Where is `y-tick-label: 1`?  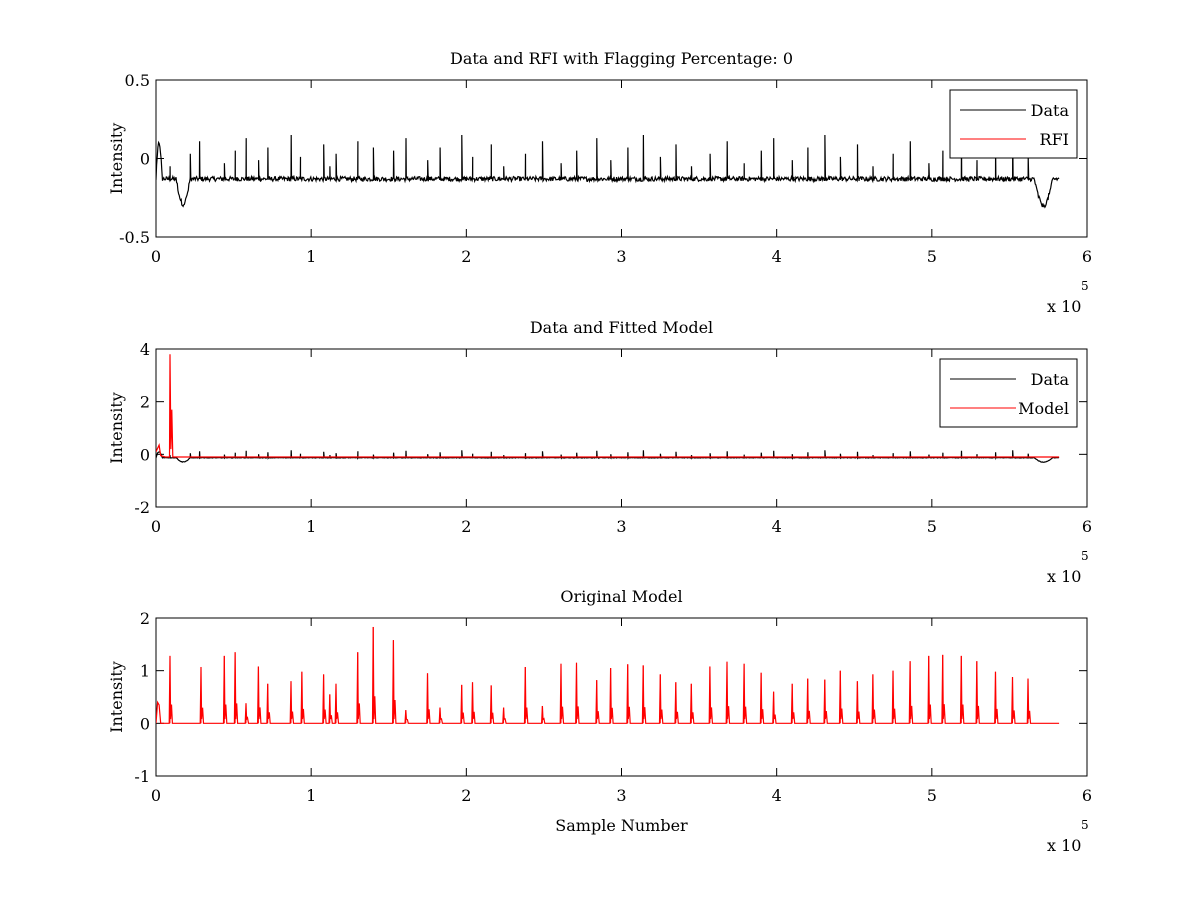
y-tick-label: 1 is located at coordinates (145, 671).